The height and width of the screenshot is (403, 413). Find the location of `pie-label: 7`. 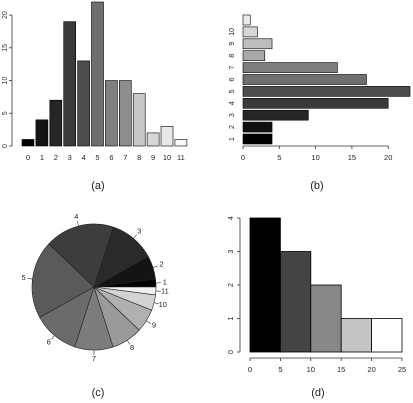

pie-label: 7 is located at coordinates (94, 358).